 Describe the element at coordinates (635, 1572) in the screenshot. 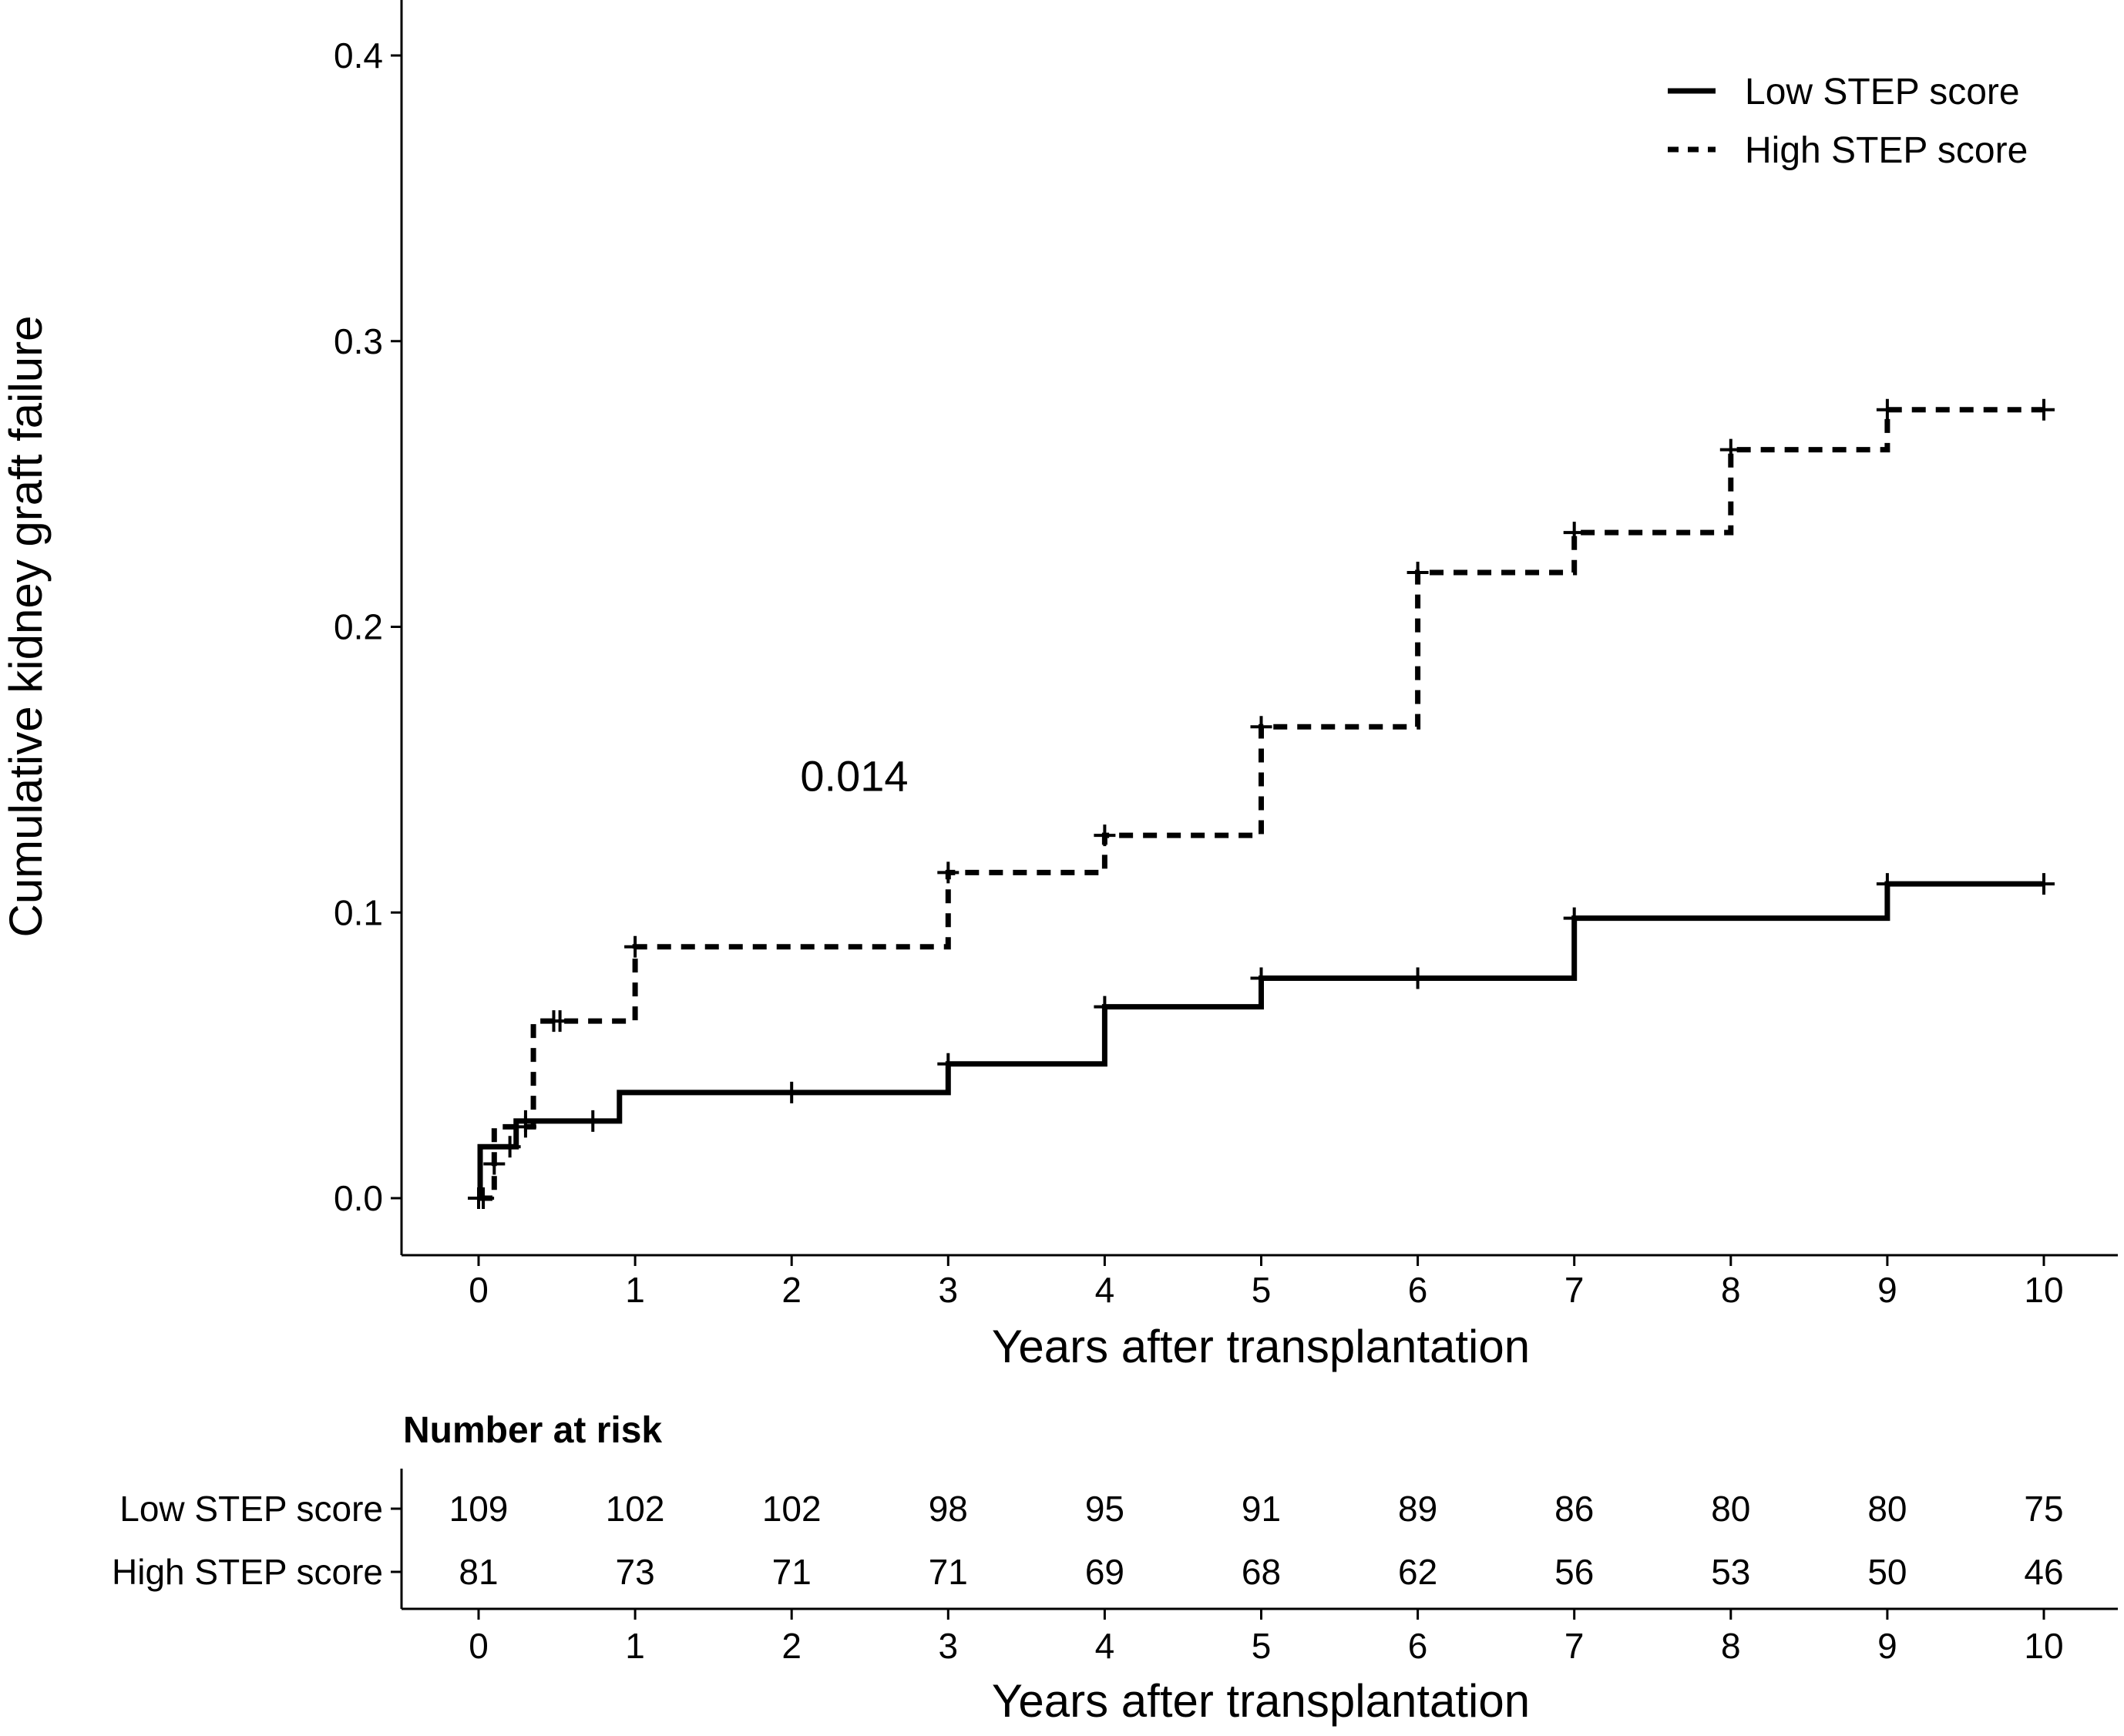

I see `risk-count: 73` at that location.